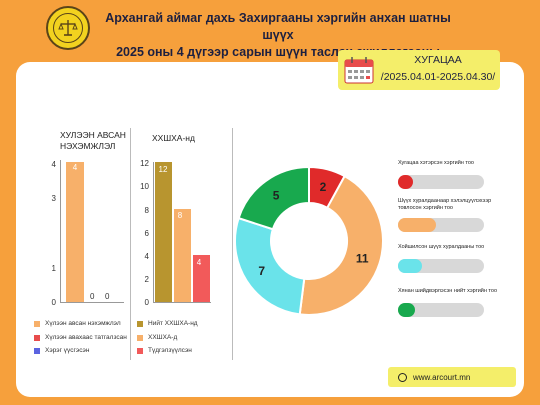  I want to click on progress-label: Хянан шийдвэрлэсэн нийт хэргийн тоо, so click(448, 291).